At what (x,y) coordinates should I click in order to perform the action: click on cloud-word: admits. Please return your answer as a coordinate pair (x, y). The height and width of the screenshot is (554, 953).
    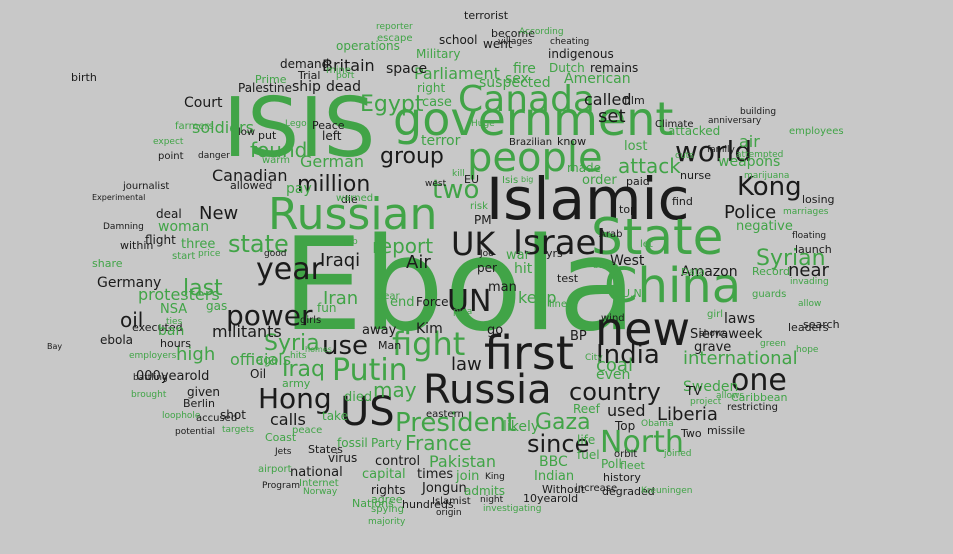
    Looking at the image, I should click on (484, 491).